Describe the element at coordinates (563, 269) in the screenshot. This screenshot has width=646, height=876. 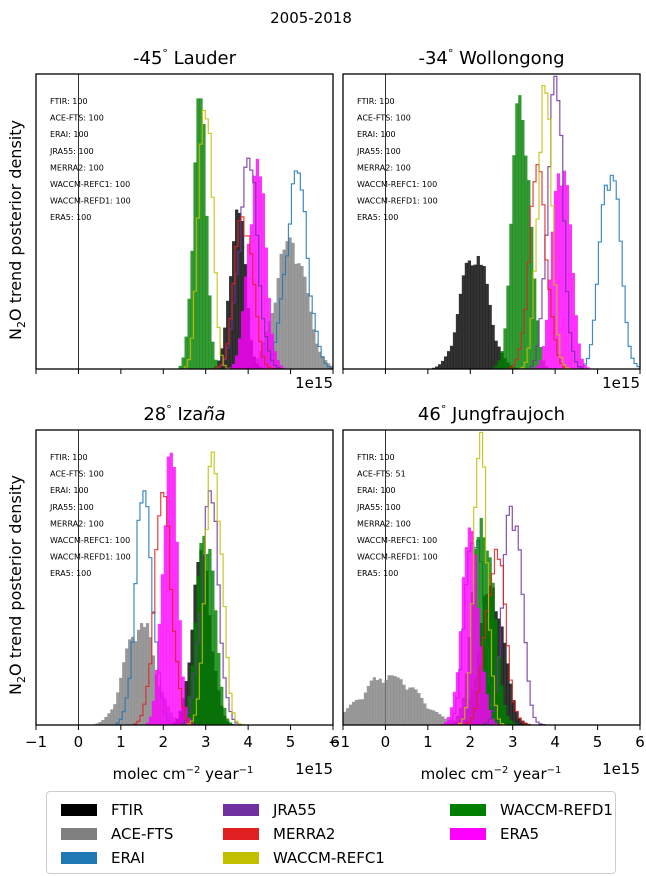
I see `series-era5` at that location.